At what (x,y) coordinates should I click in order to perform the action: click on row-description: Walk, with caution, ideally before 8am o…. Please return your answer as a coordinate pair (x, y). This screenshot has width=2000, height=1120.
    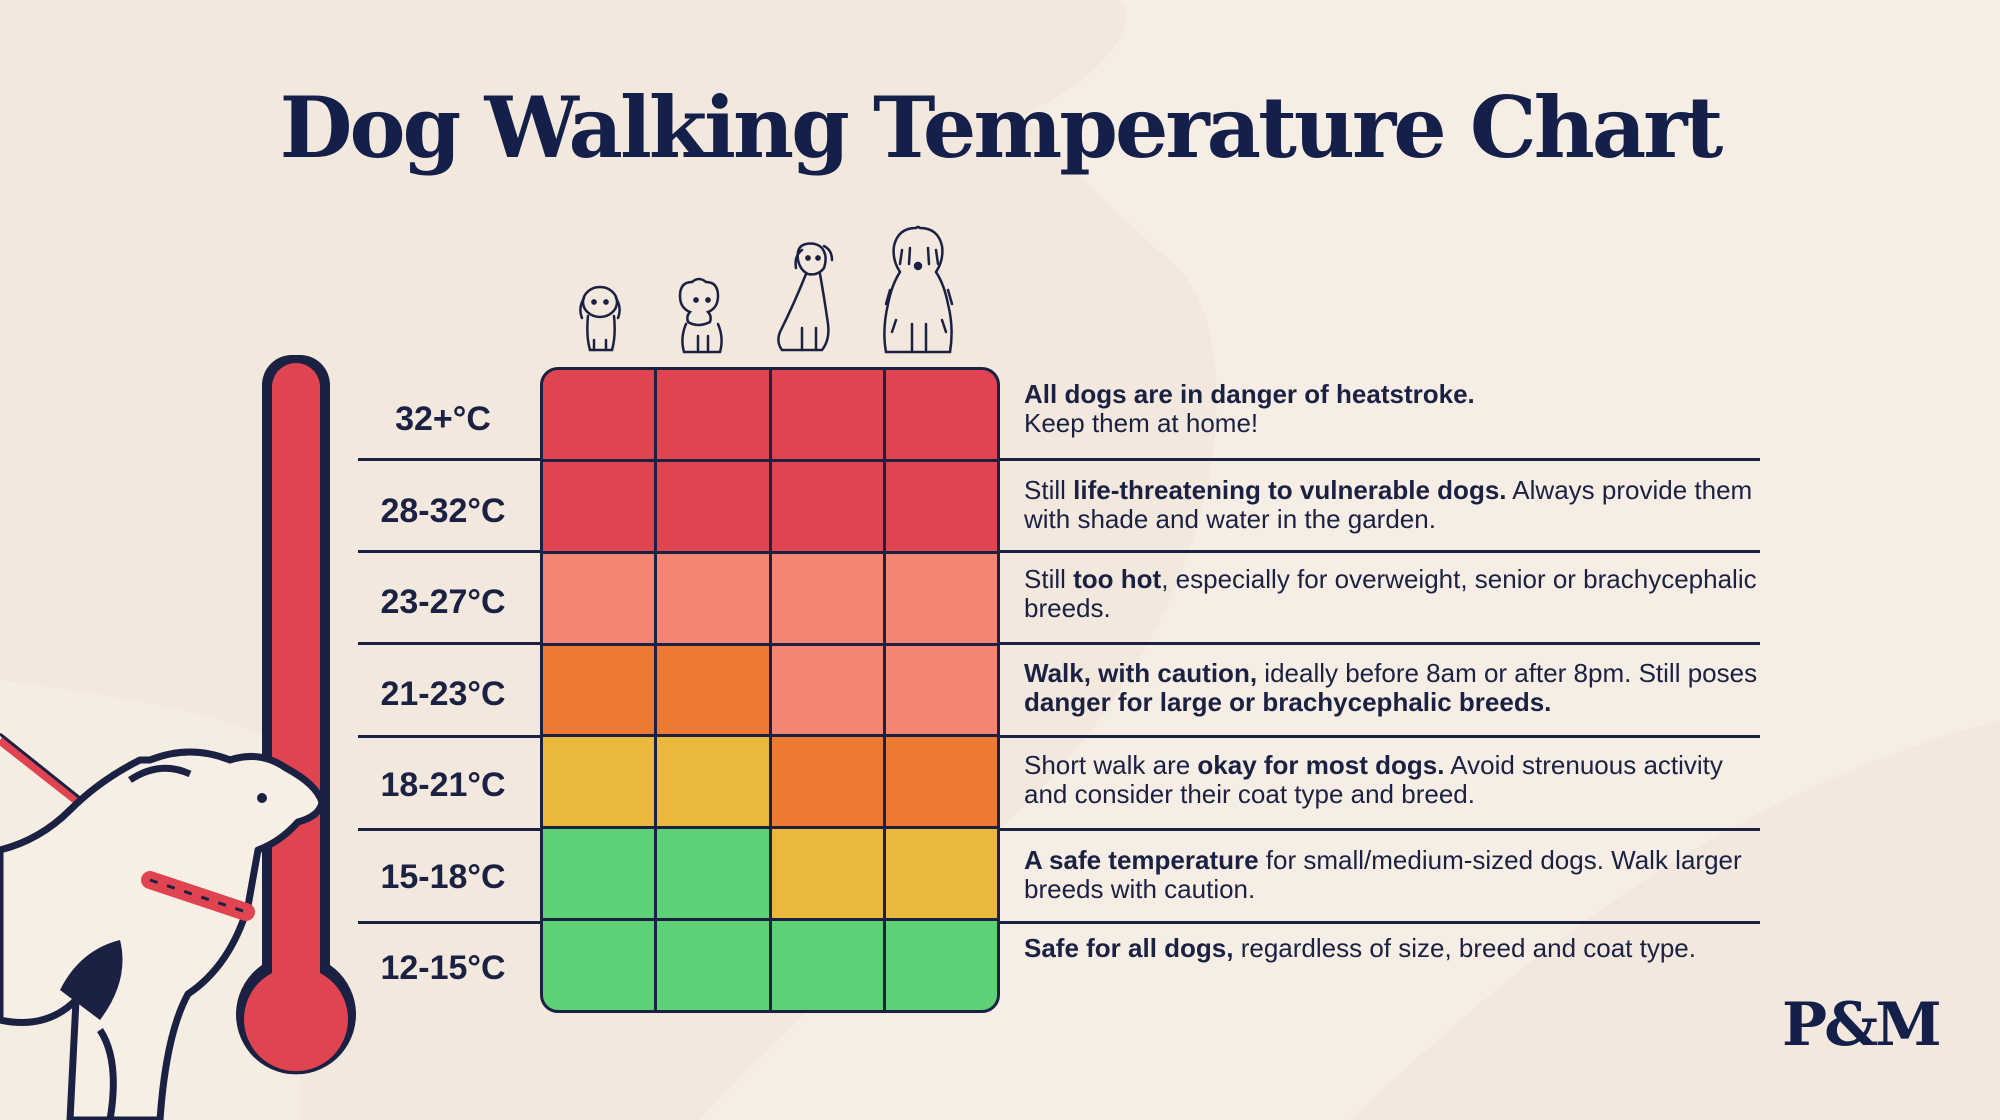
    Looking at the image, I should click on (1394, 688).